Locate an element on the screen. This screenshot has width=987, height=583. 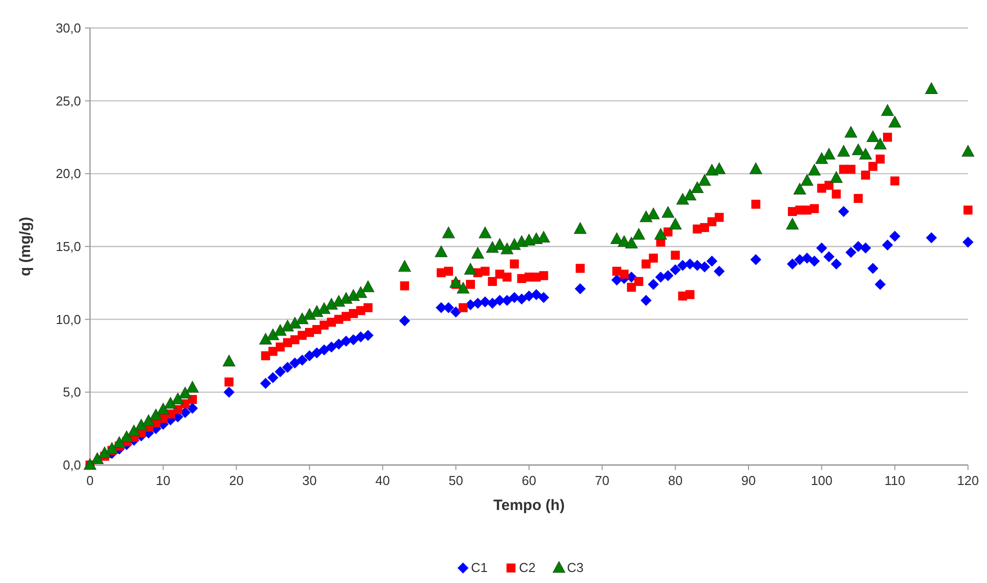
x-tick-label: 70 is located at coordinates (602, 480).